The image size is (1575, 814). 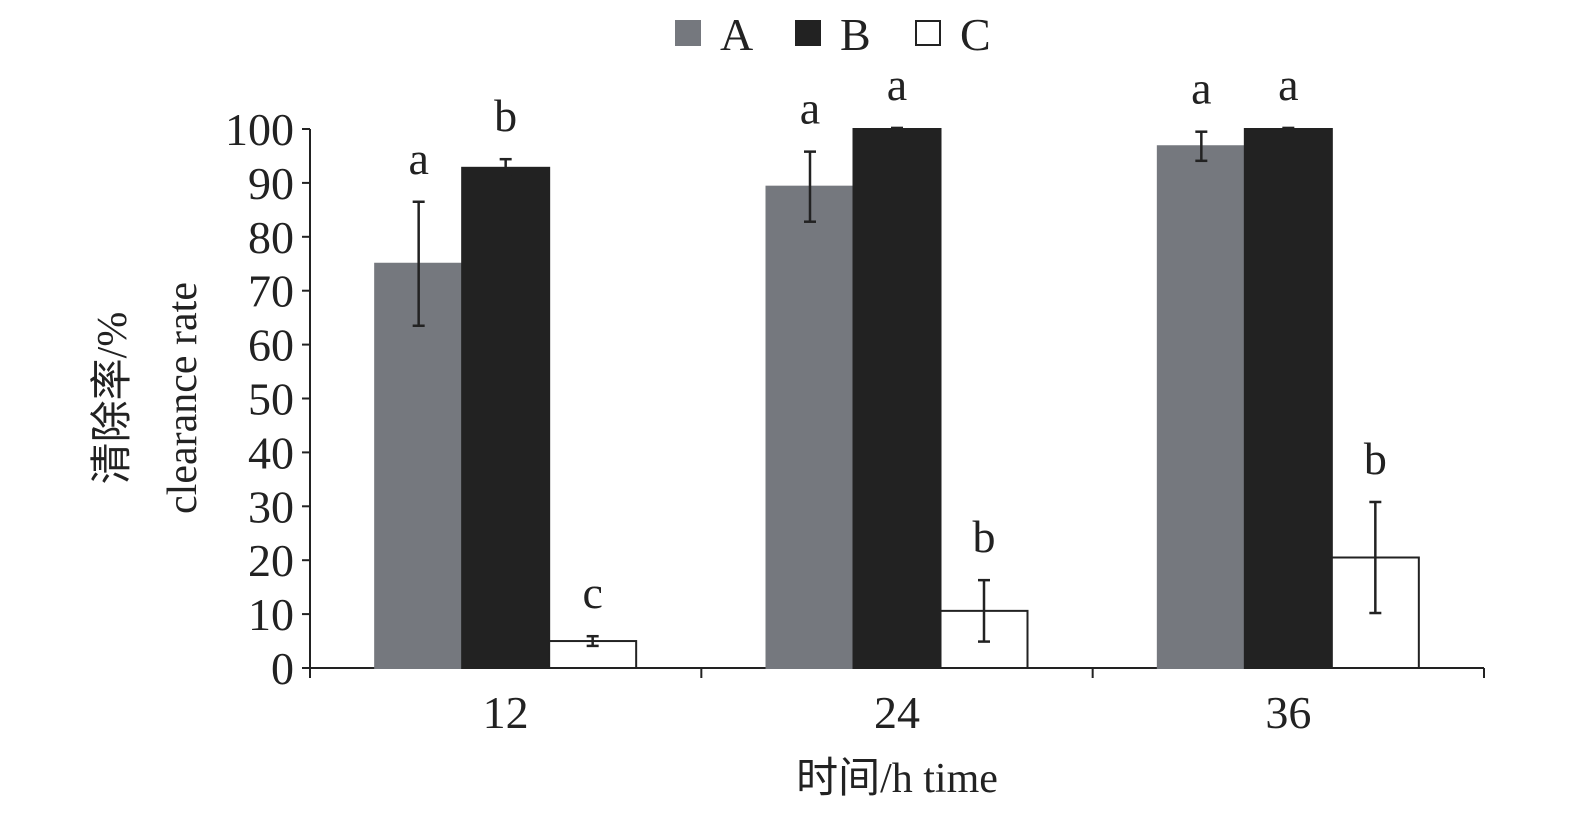 What do you see at coordinates (506, 712) in the screenshot?
I see `x-tick-label: 12` at bounding box center [506, 712].